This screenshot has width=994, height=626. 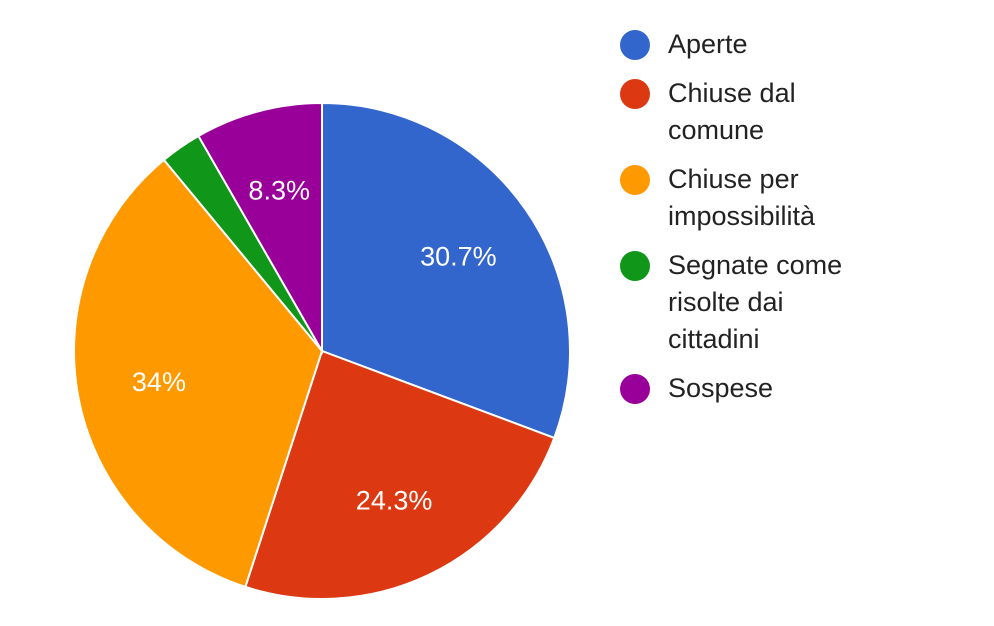 I want to click on legend-item-chiuse-per-impossibilita: Chiuse per impossibilità, so click(x=770, y=198).